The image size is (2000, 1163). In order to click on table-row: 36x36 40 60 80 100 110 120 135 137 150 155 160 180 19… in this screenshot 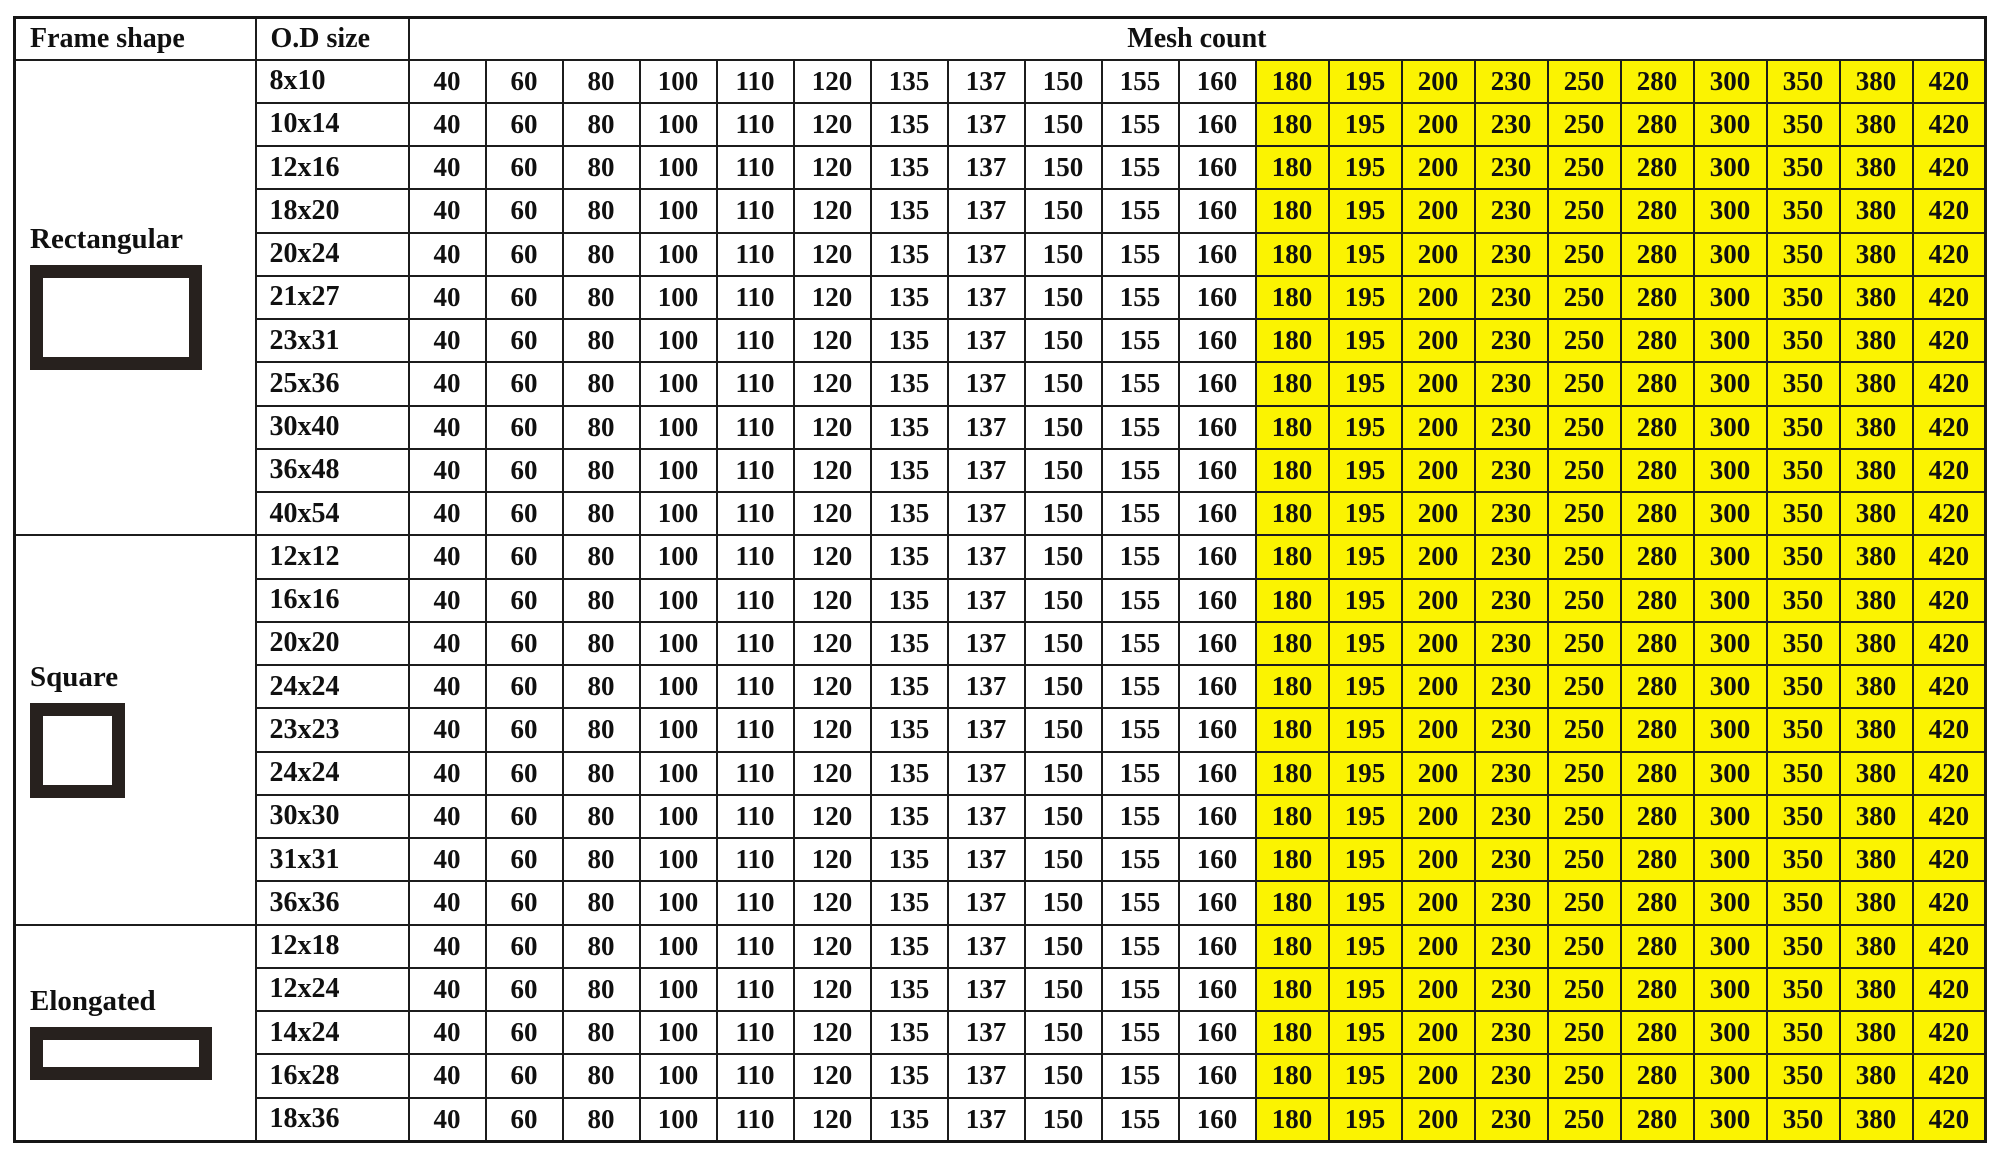, I will do `click(1001, 903)`.